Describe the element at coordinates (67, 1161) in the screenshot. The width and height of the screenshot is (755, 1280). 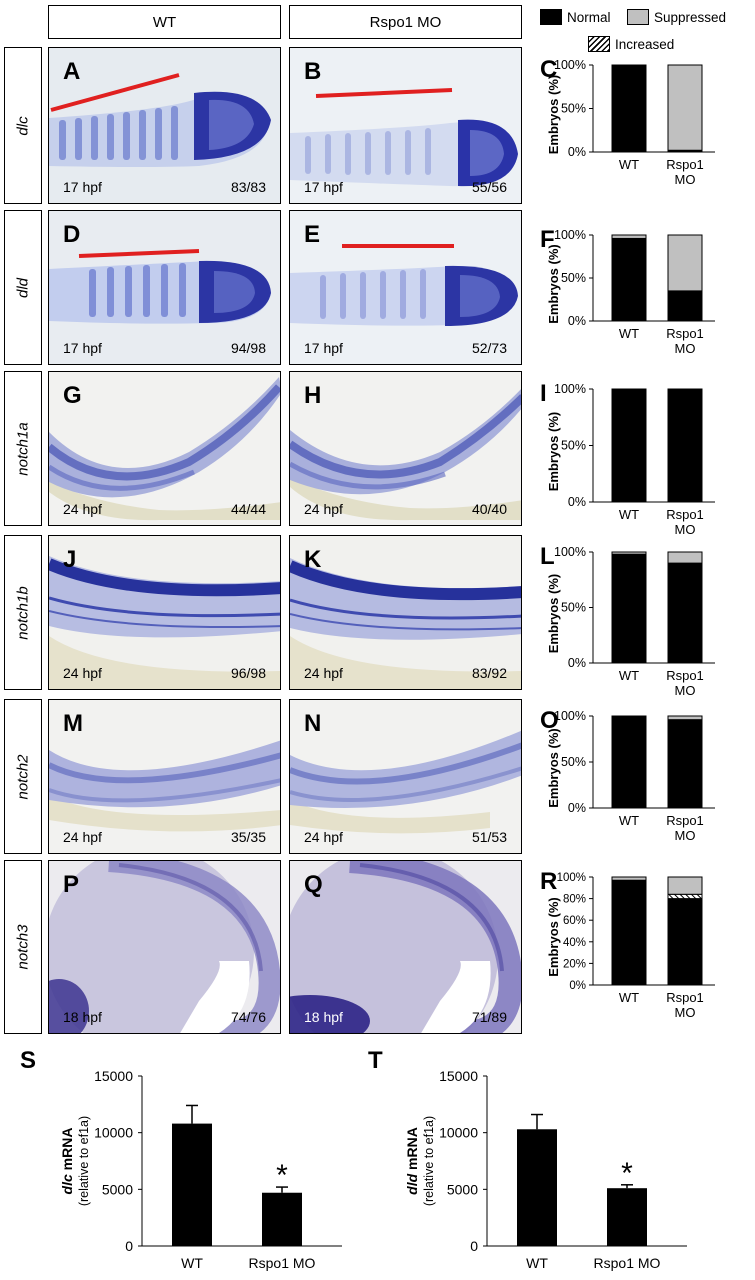
I see `y-axis-label: dlc mRNA` at that location.